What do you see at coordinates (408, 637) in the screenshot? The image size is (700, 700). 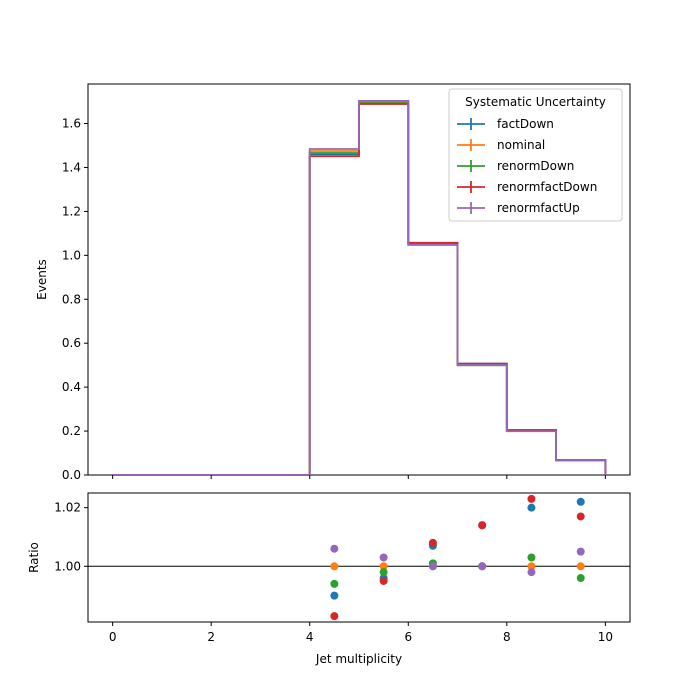 I see `x-tick-label: 6` at bounding box center [408, 637].